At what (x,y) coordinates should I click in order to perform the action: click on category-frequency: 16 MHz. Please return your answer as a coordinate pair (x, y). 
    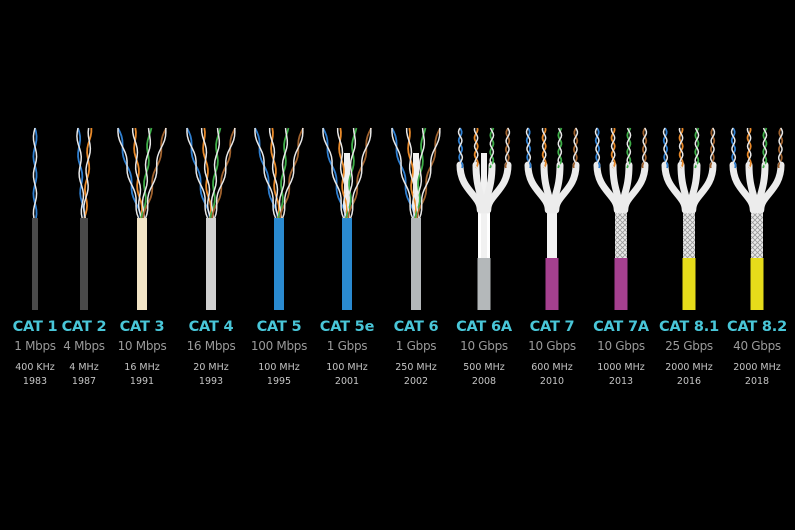
    Looking at the image, I should click on (142, 367).